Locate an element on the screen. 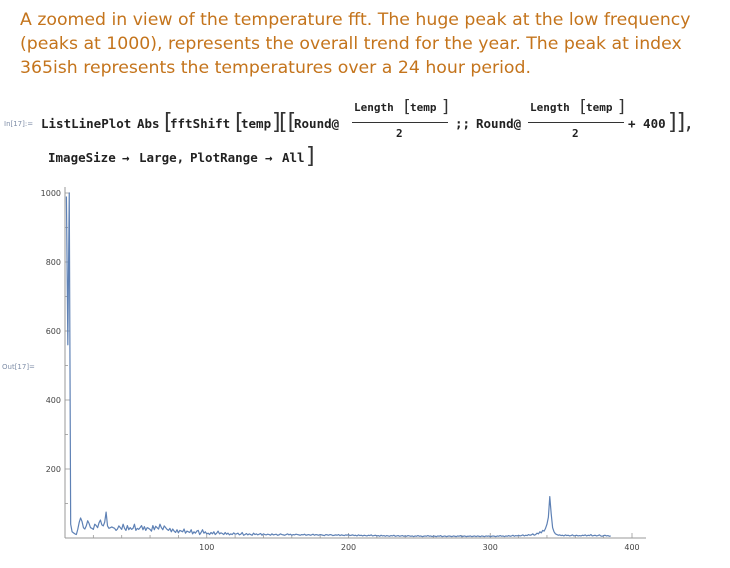 The width and height of the screenshot is (730, 568). code-denominator-2: 2 is located at coordinates (575, 133).